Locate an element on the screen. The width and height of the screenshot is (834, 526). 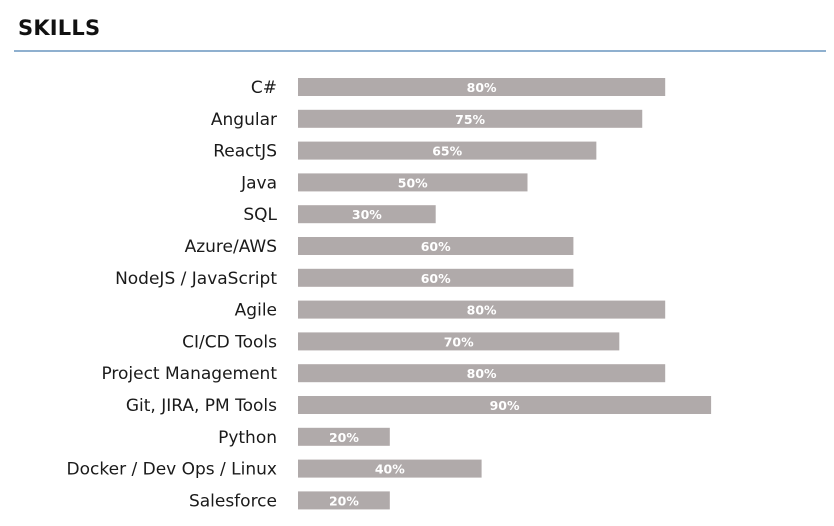
bar-row: CI/CD Tools 70% is located at coordinates (401, 342).